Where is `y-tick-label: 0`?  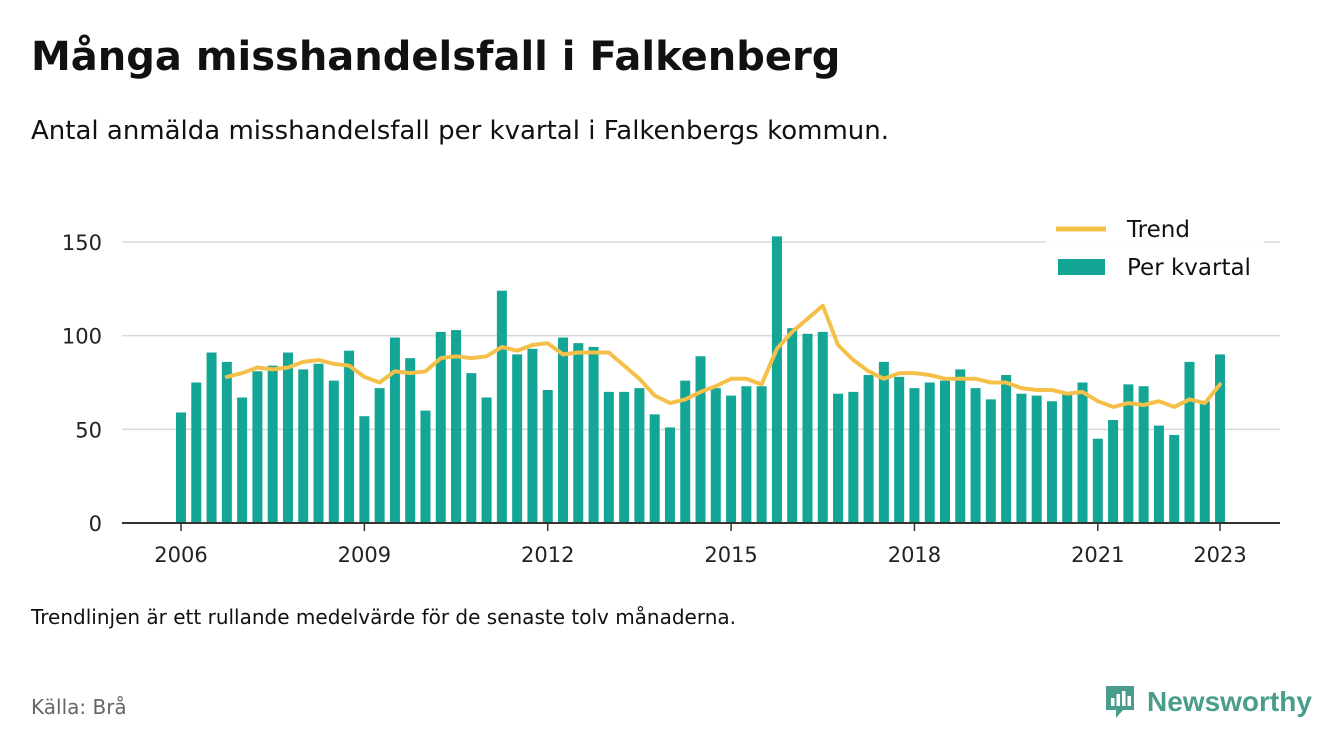
y-tick-label: 0 is located at coordinates (95, 524).